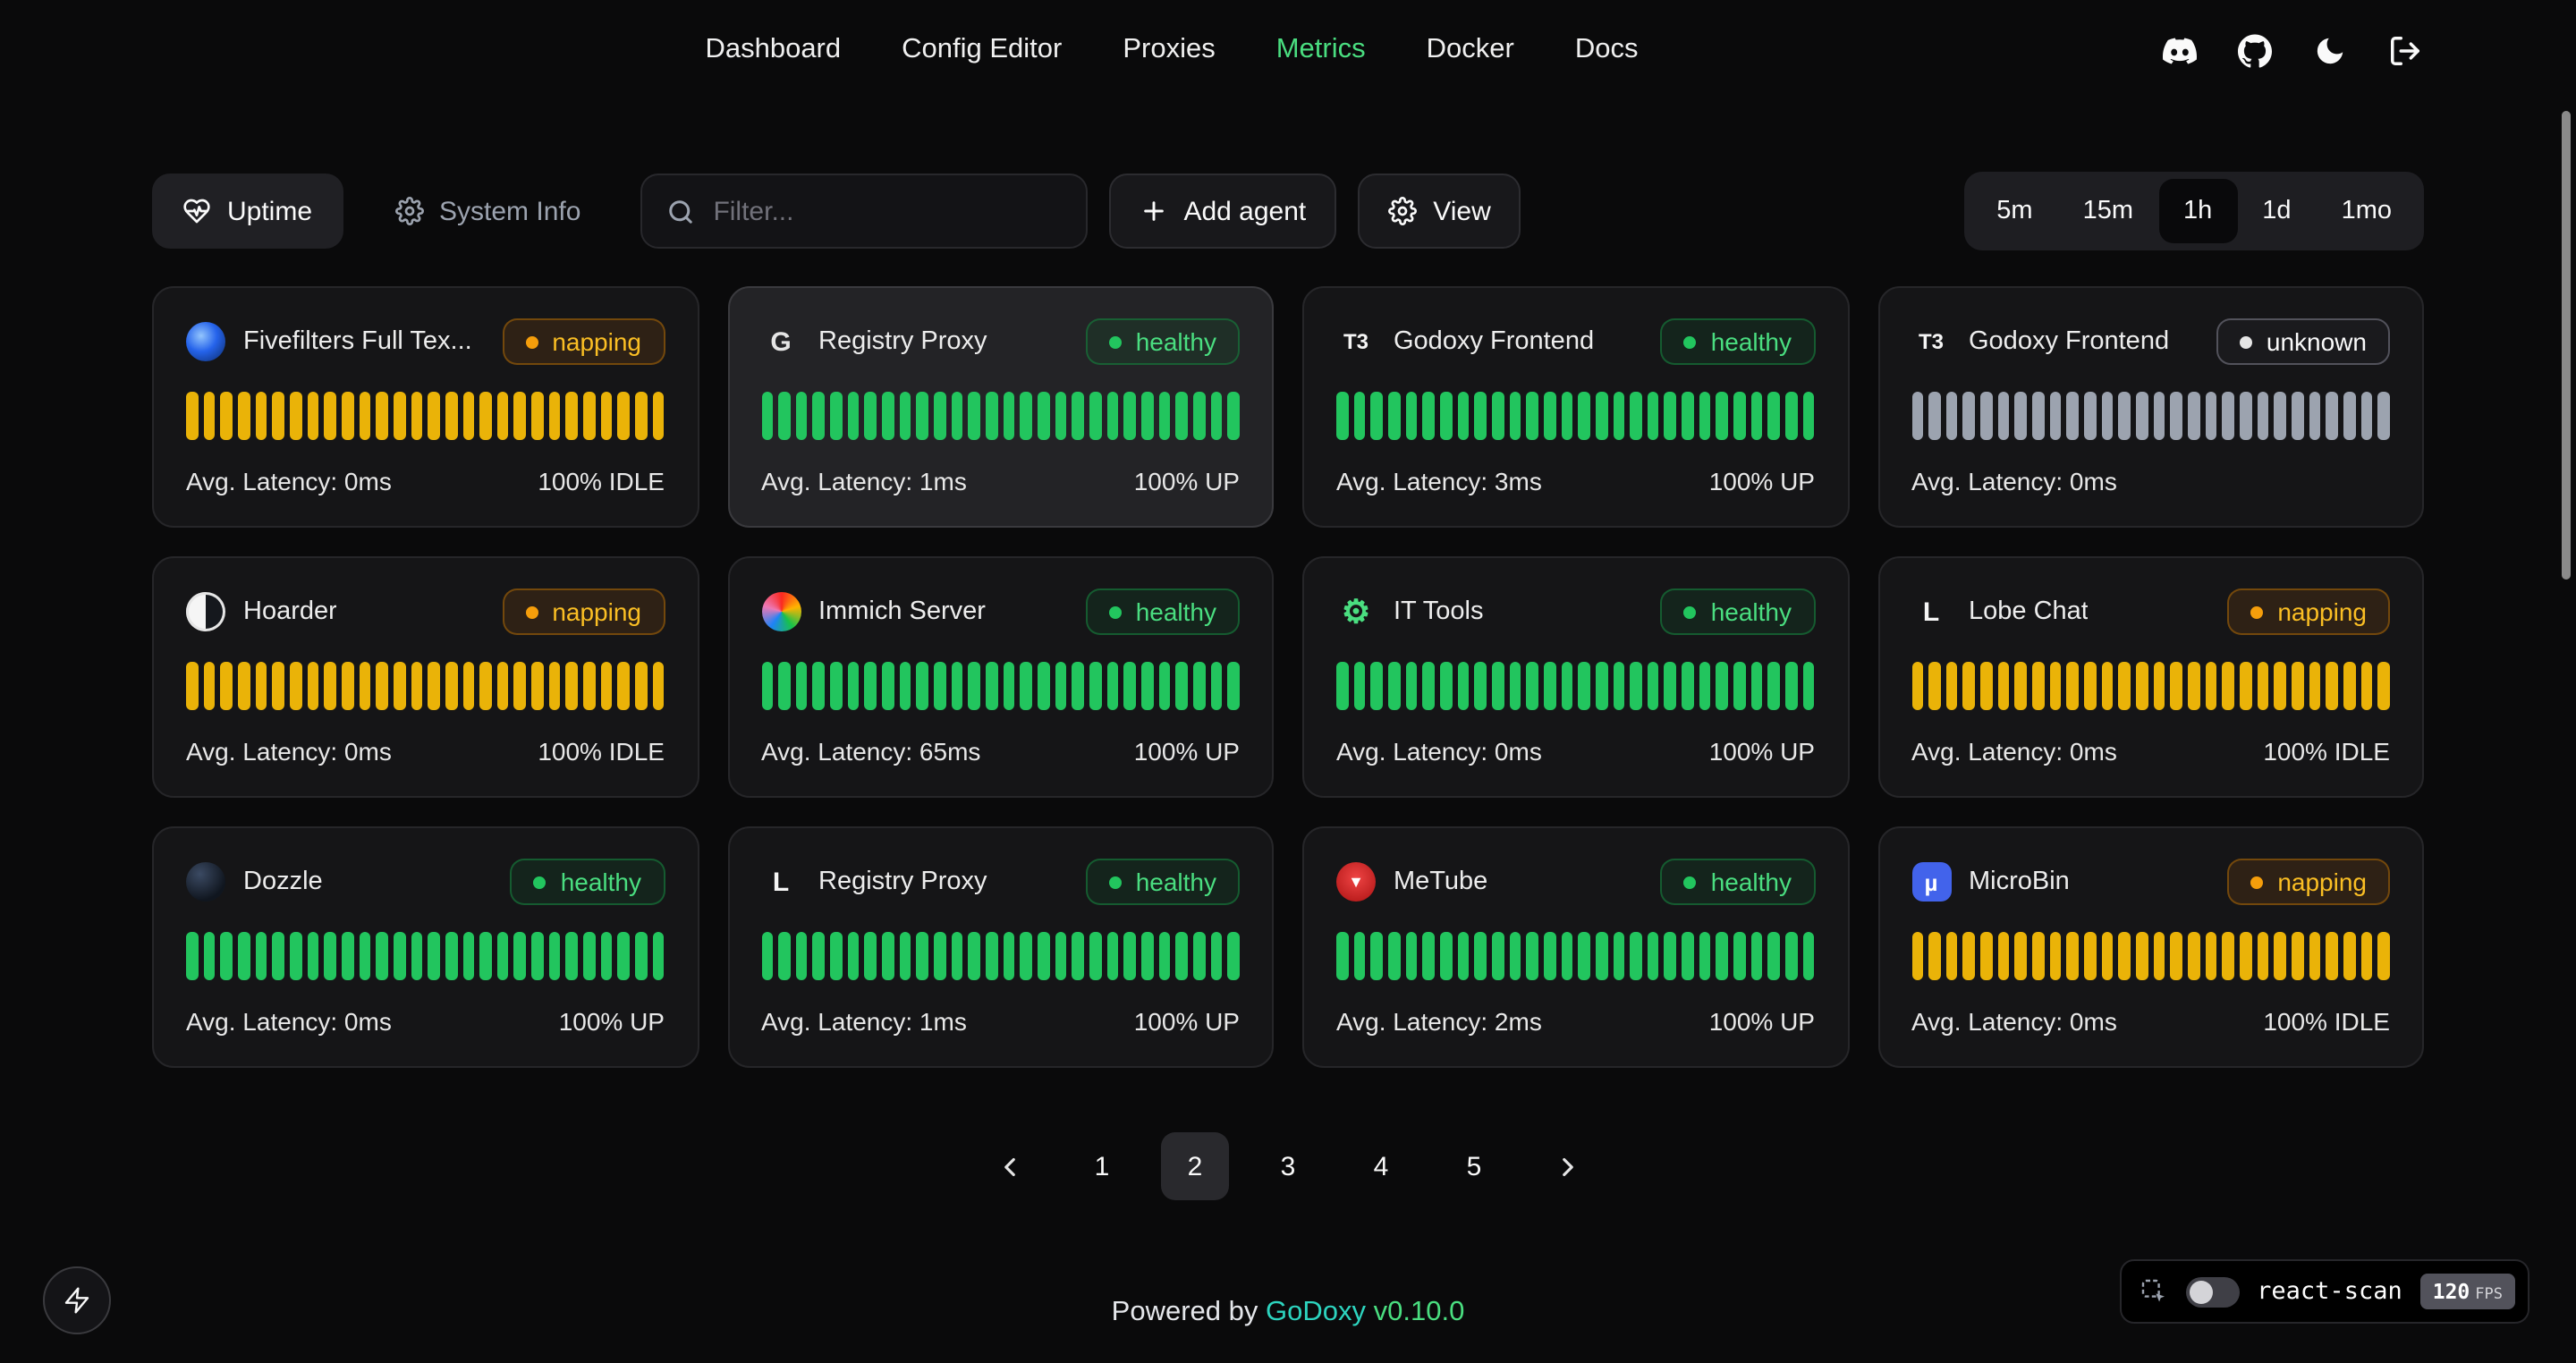  What do you see at coordinates (2367, 211) in the screenshot?
I see `time-range-button: 1mo` at bounding box center [2367, 211].